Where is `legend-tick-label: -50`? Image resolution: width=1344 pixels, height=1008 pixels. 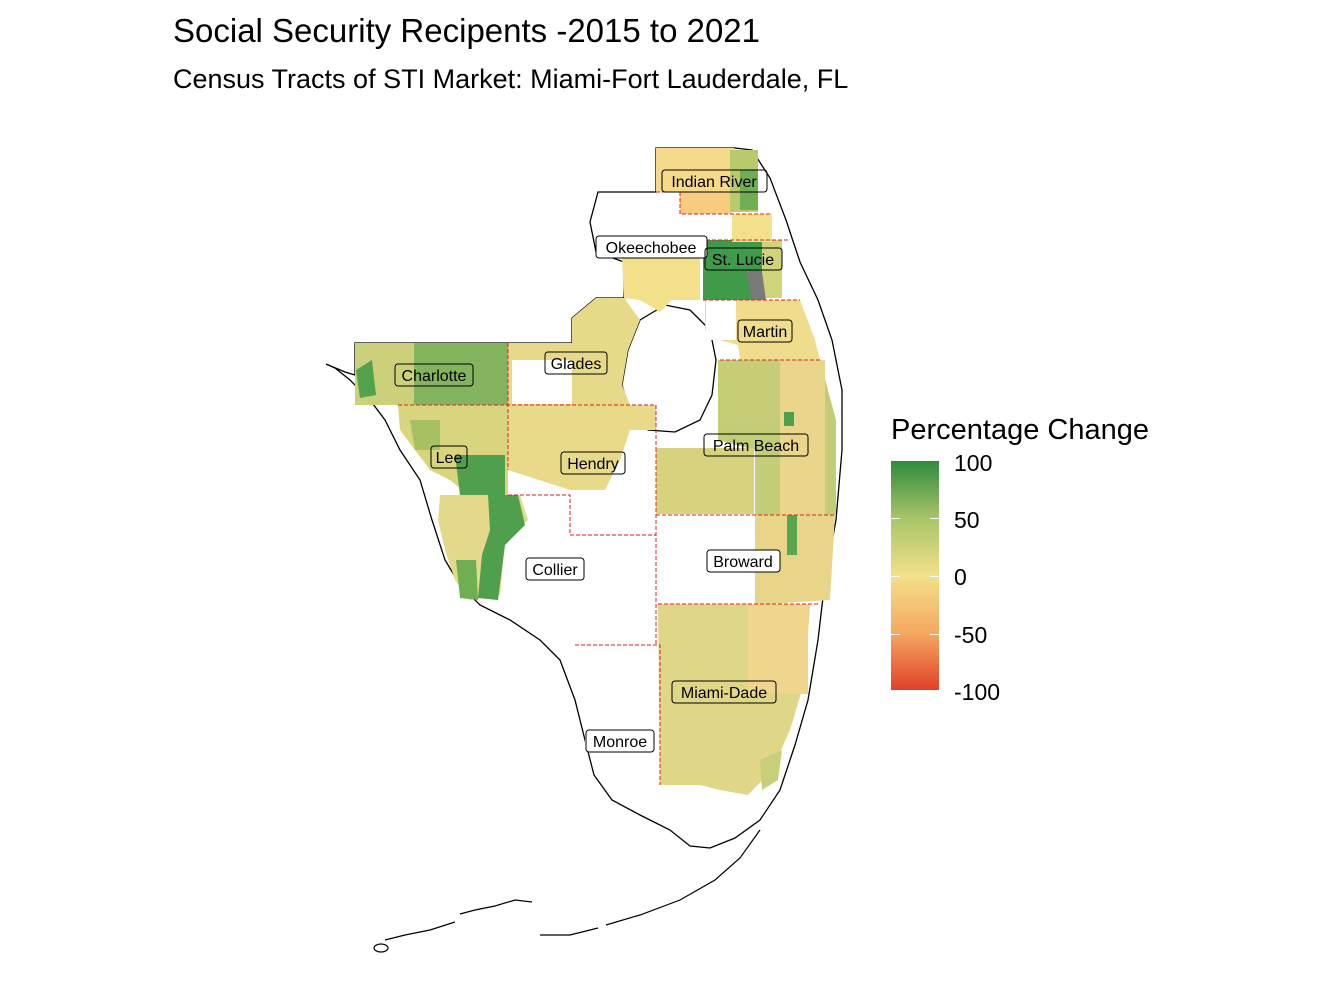
legend-tick-label: -50 is located at coordinates (971, 635).